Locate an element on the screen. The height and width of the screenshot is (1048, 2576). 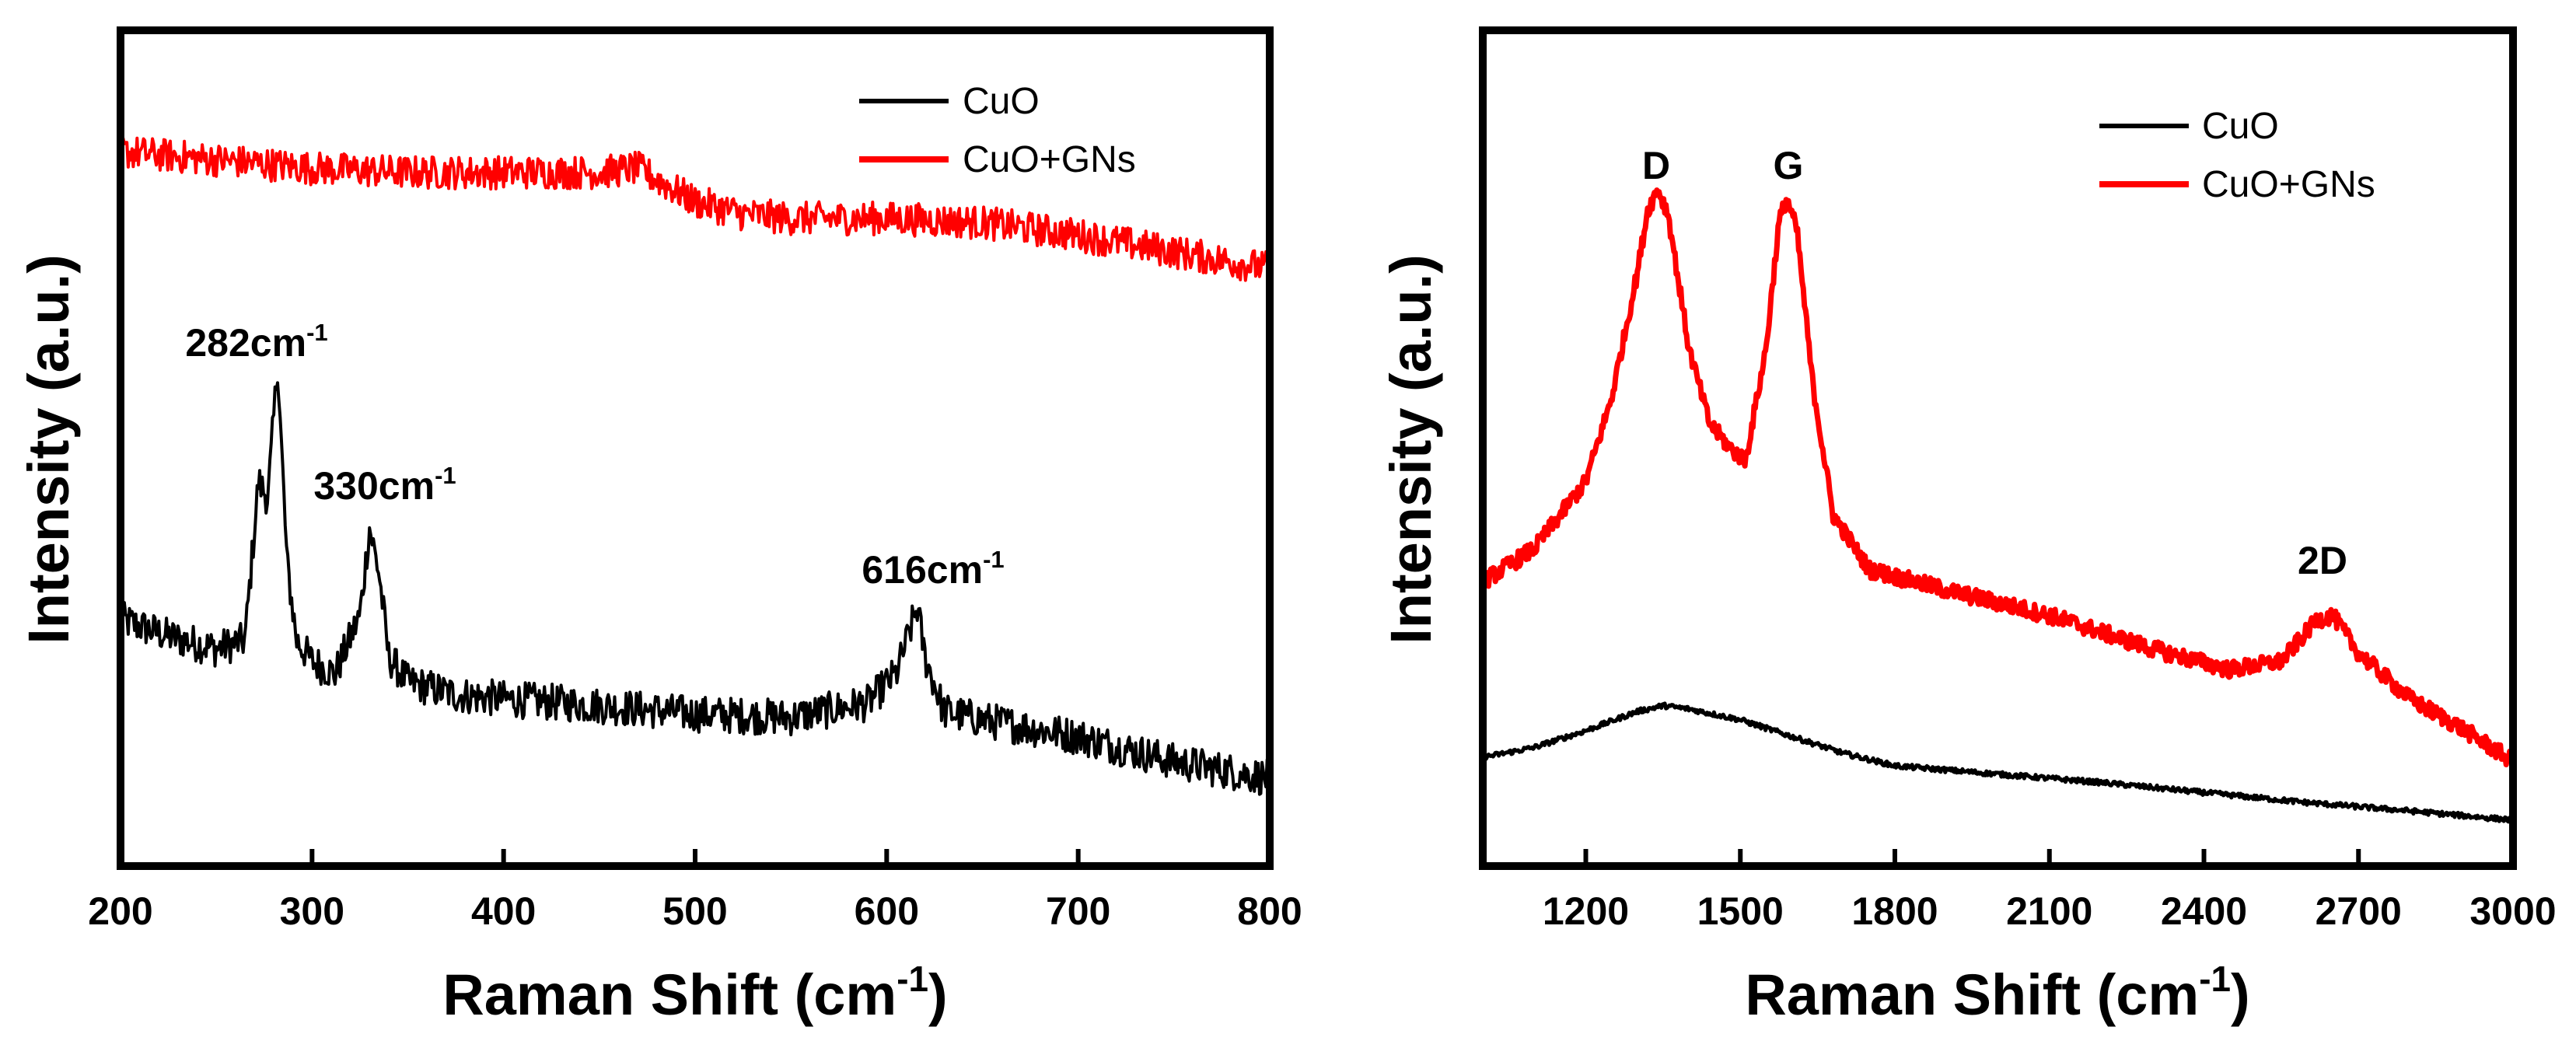
band-label-2d: 2D is located at coordinates (2322, 560).